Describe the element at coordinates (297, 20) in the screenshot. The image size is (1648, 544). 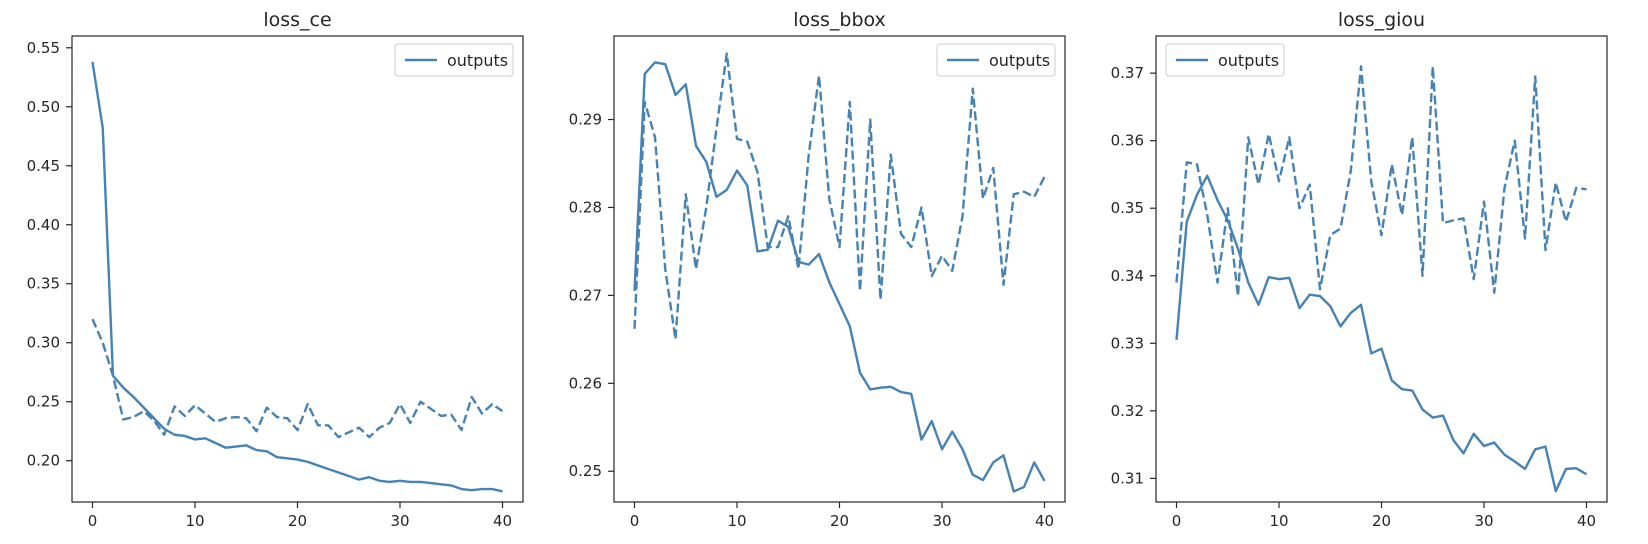
I see `chart-title: loss_ce` at that location.